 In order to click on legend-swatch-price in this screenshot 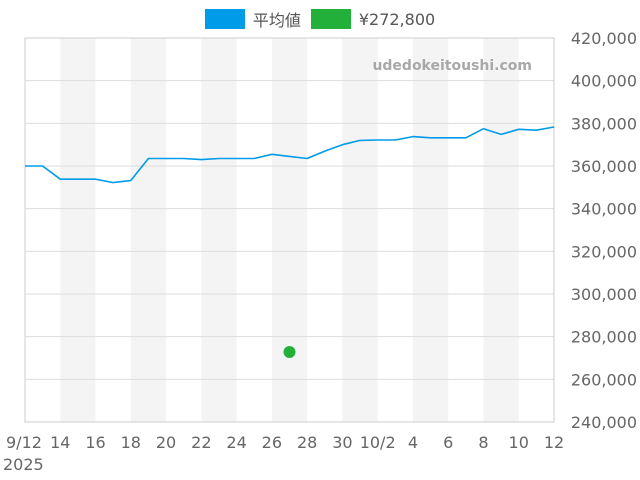, I will do `click(330, 19)`.